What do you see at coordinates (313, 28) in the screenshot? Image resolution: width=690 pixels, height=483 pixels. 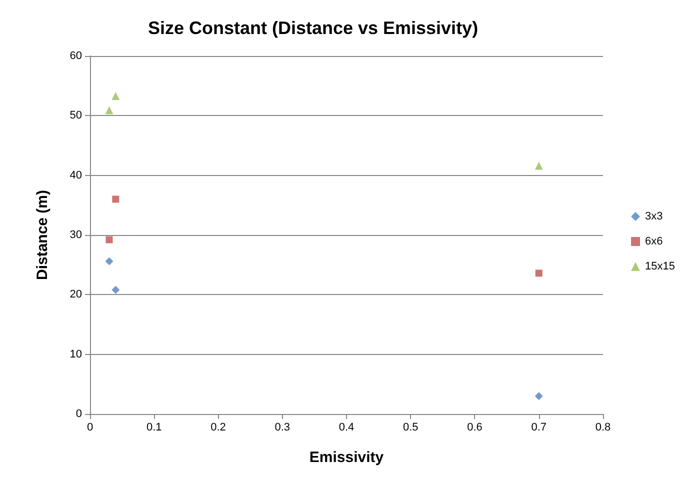 I see `chart-title: Size Constant (Distance vs Emissivity)` at bounding box center [313, 28].